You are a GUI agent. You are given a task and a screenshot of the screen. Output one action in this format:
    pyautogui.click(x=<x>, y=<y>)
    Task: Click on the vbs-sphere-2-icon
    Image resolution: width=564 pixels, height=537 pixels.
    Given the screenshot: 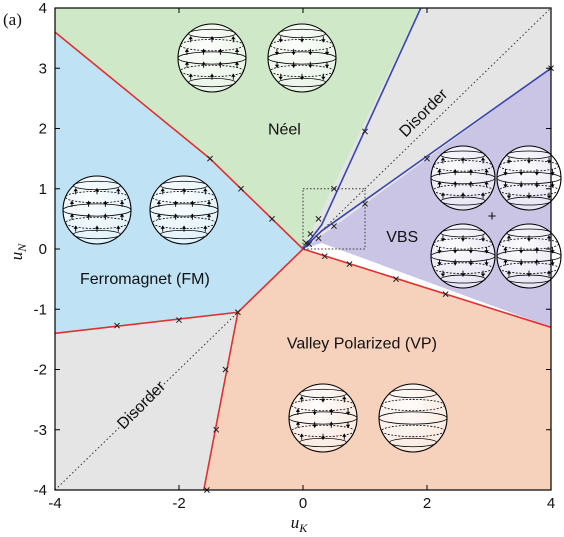 What is the action you would take?
    pyautogui.click(x=529, y=178)
    